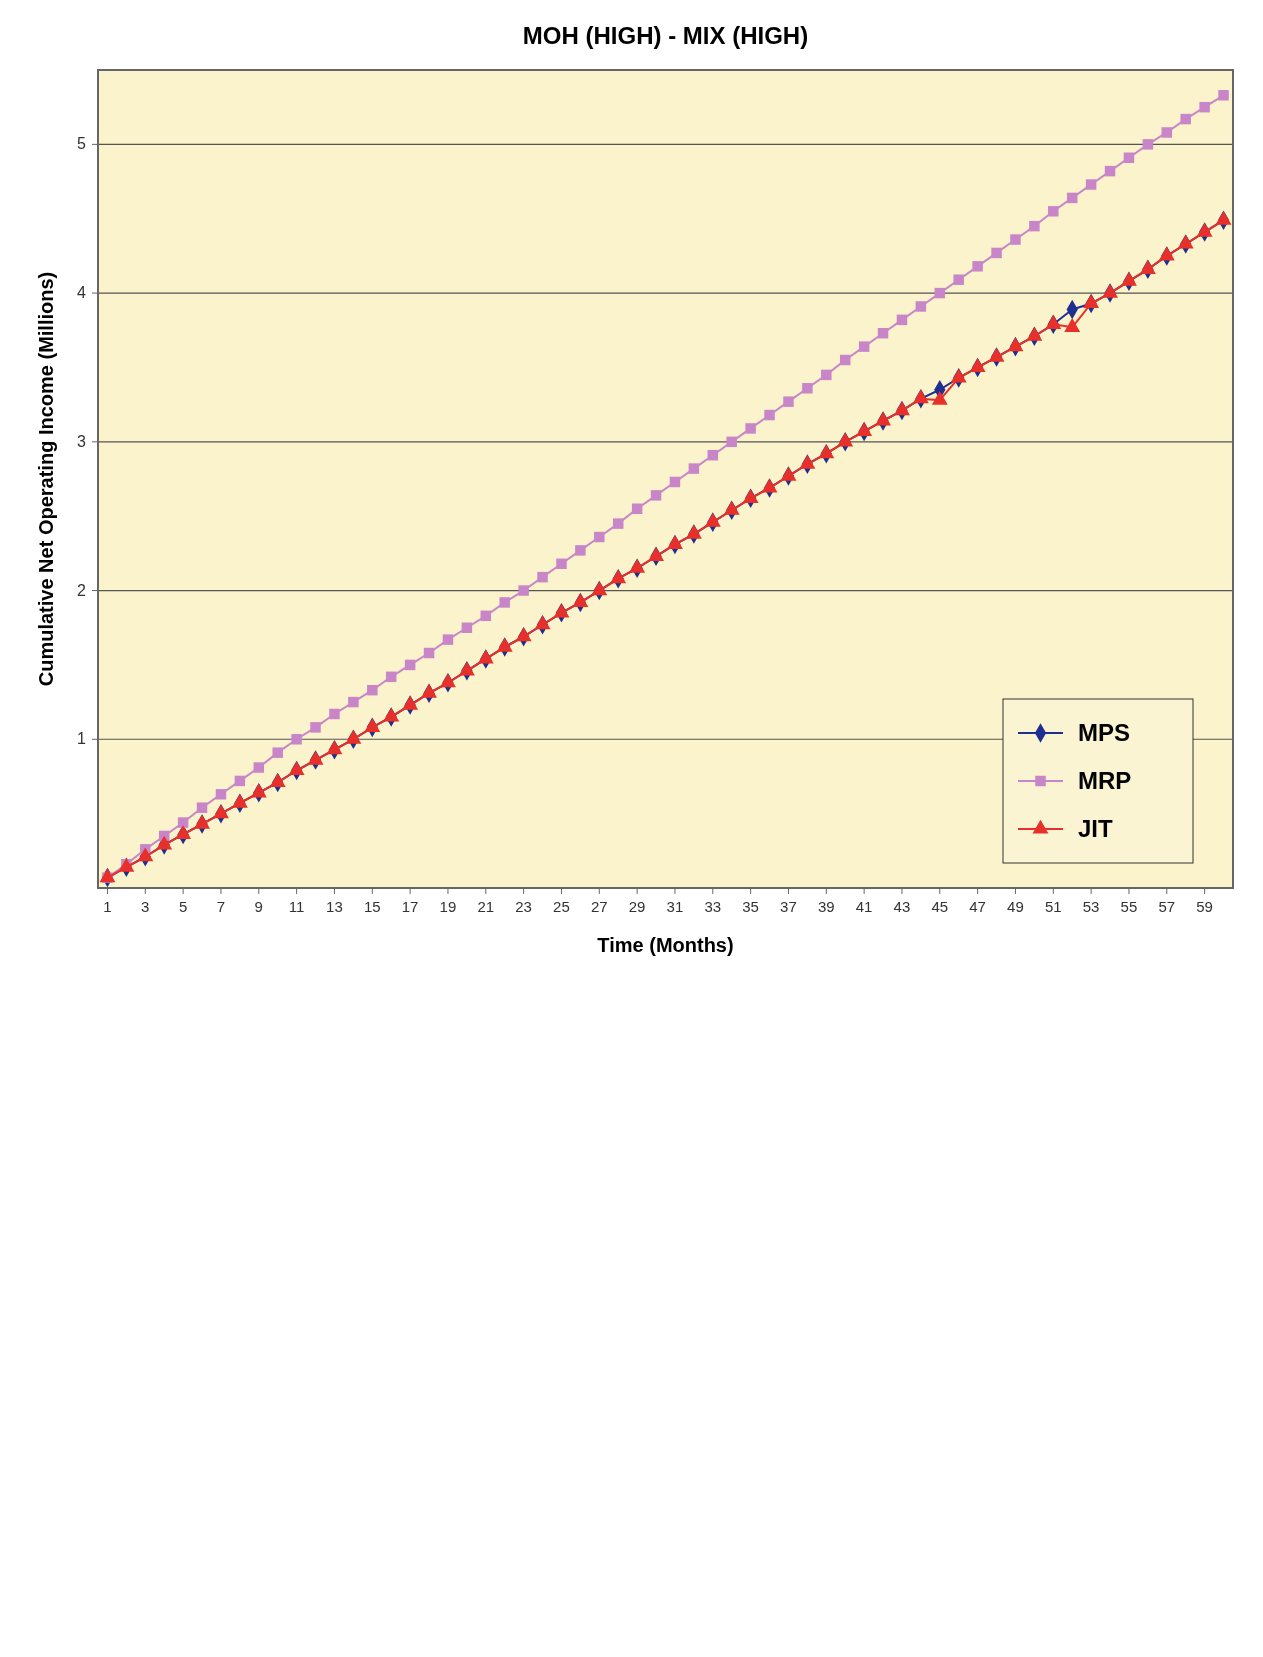 This screenshot has width=1263, height=1657. I want to click on x-tick-label: 17, so click(410, 906).